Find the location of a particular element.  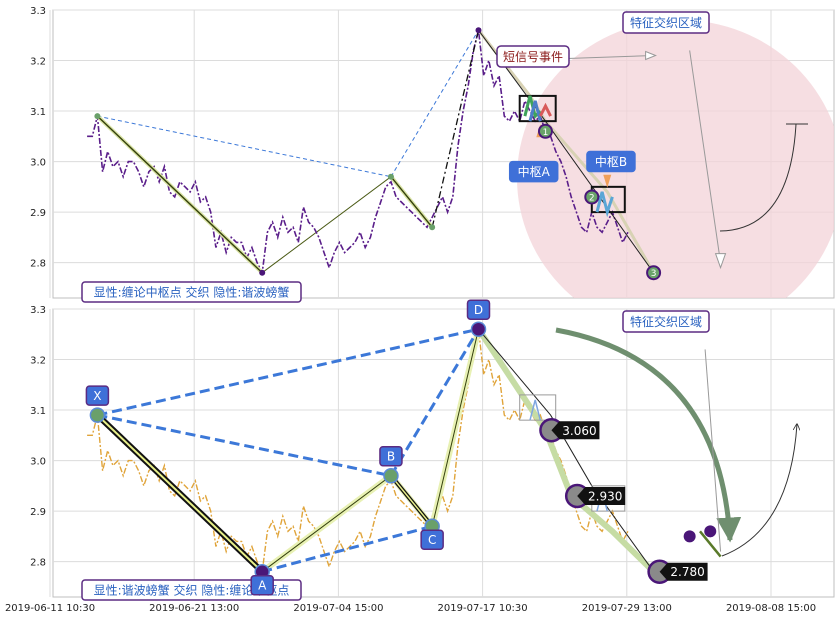

bottom-harmonic-label: B is located at coordinates (391, 456).